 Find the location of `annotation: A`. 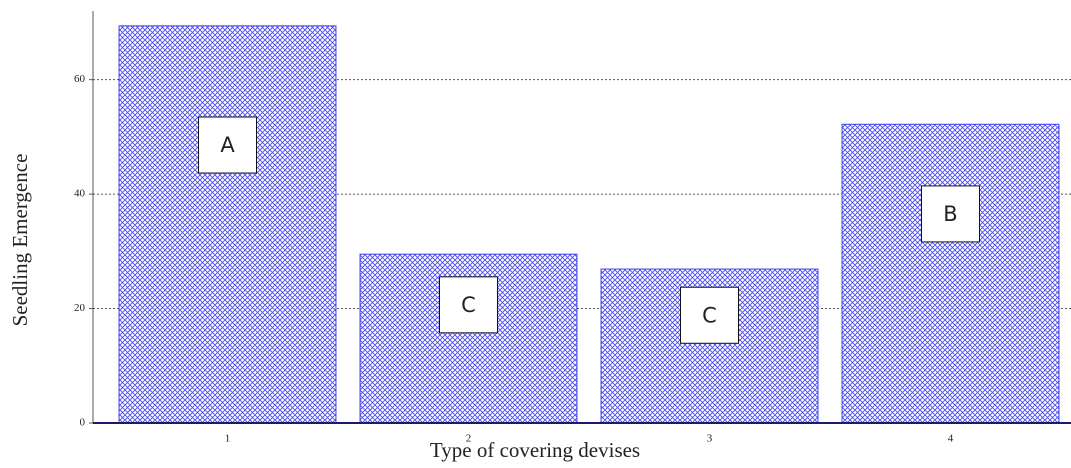

annotation: A is located at coordinates (227, 145).